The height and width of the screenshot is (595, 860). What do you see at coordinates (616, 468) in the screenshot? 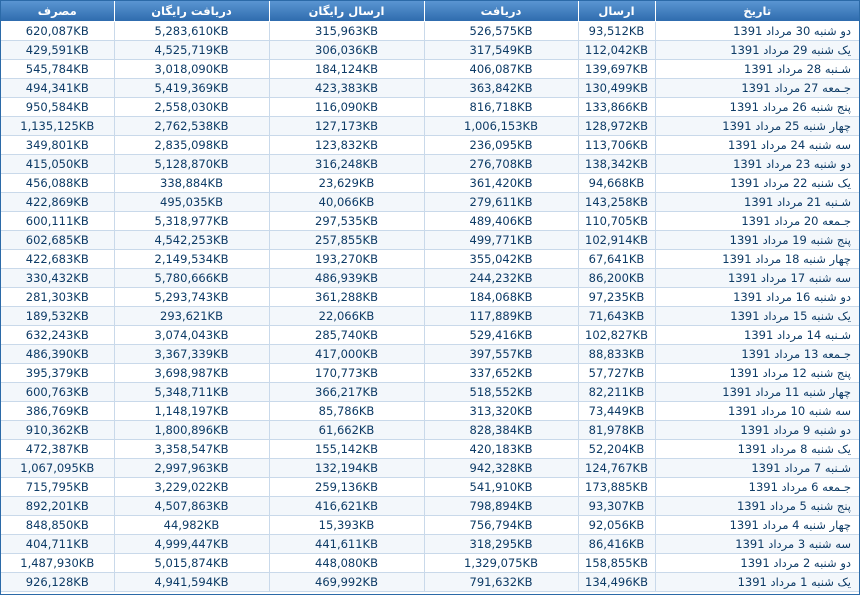
I see `cell-send: 124,767KB` at bounding box center [616, 468].